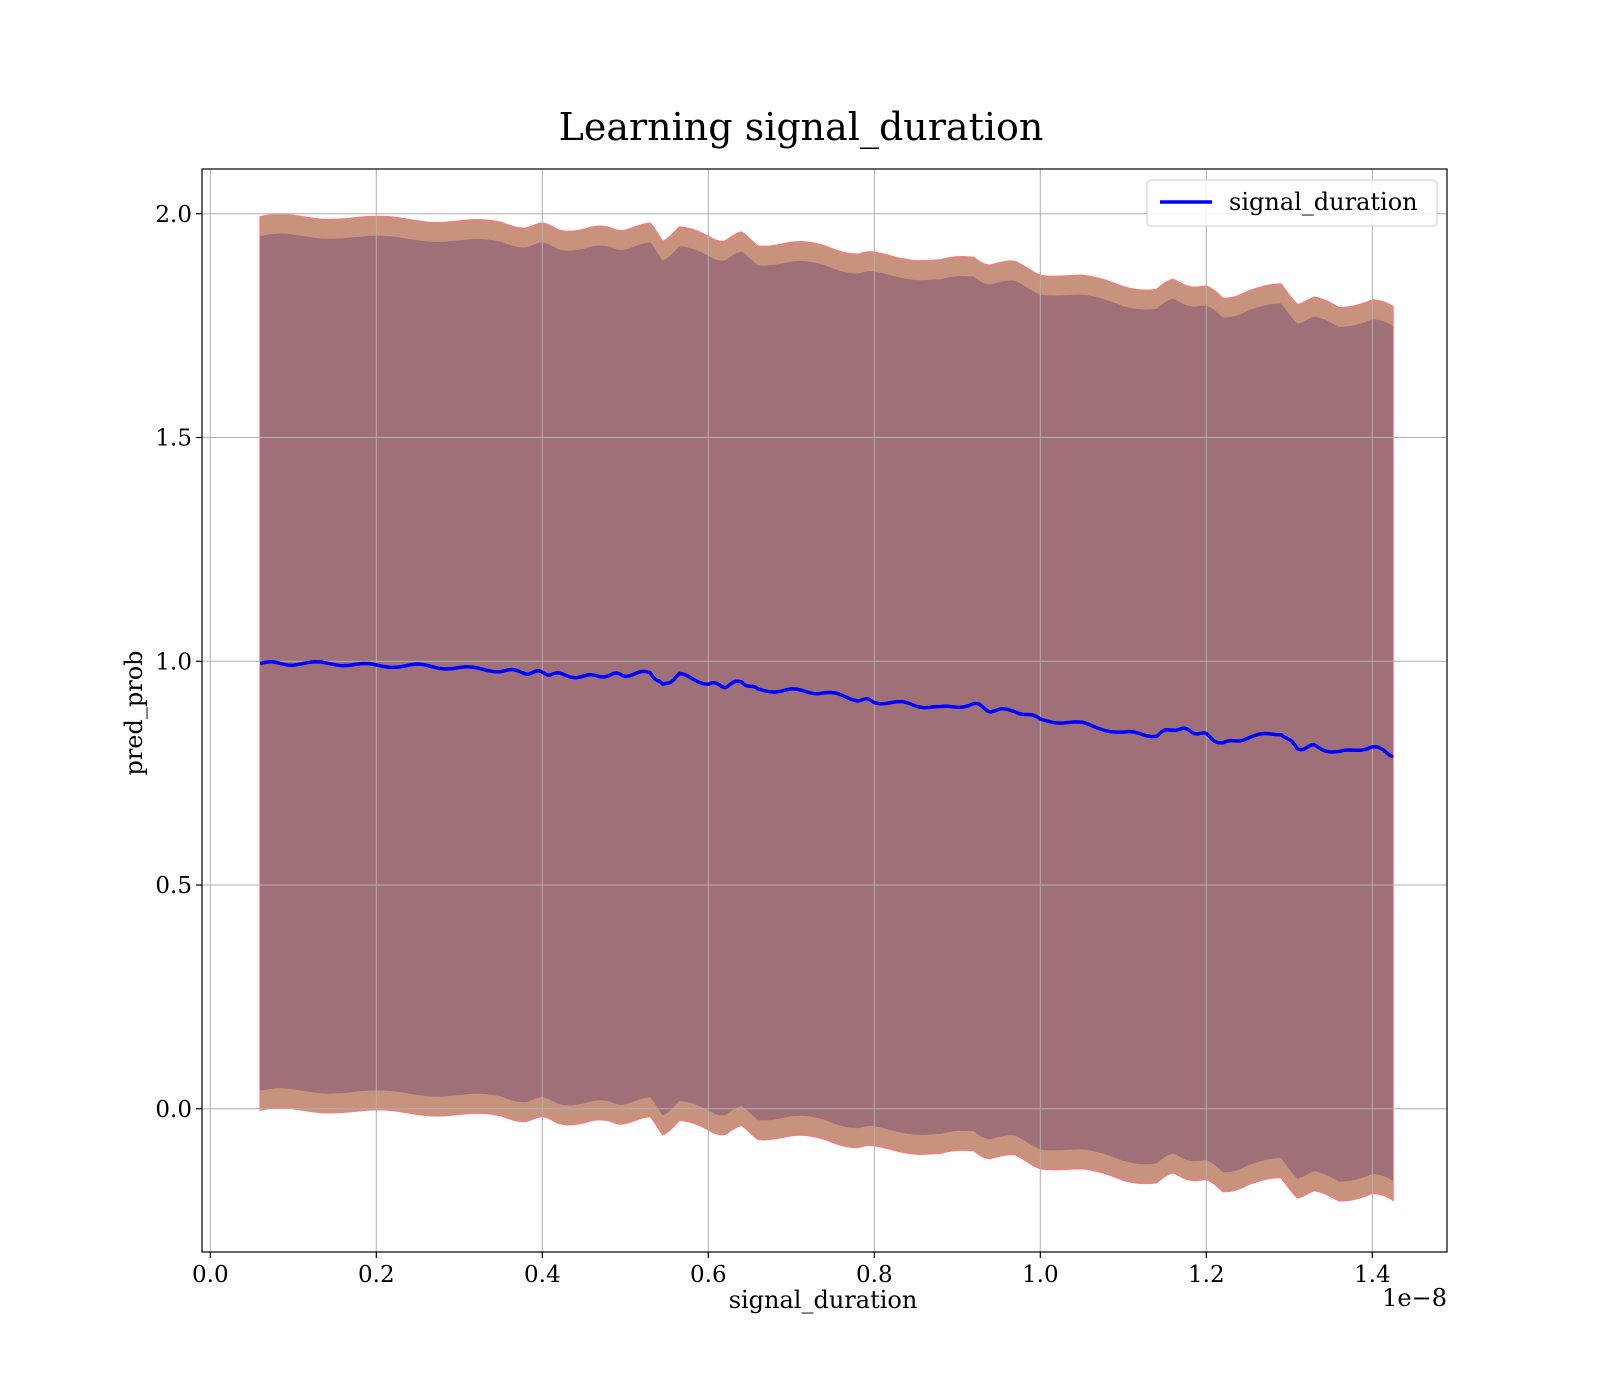  Describe the element at coordinates (823, 1300) in the screenshot. I see `x-axis-label: signal_duration` at that location.